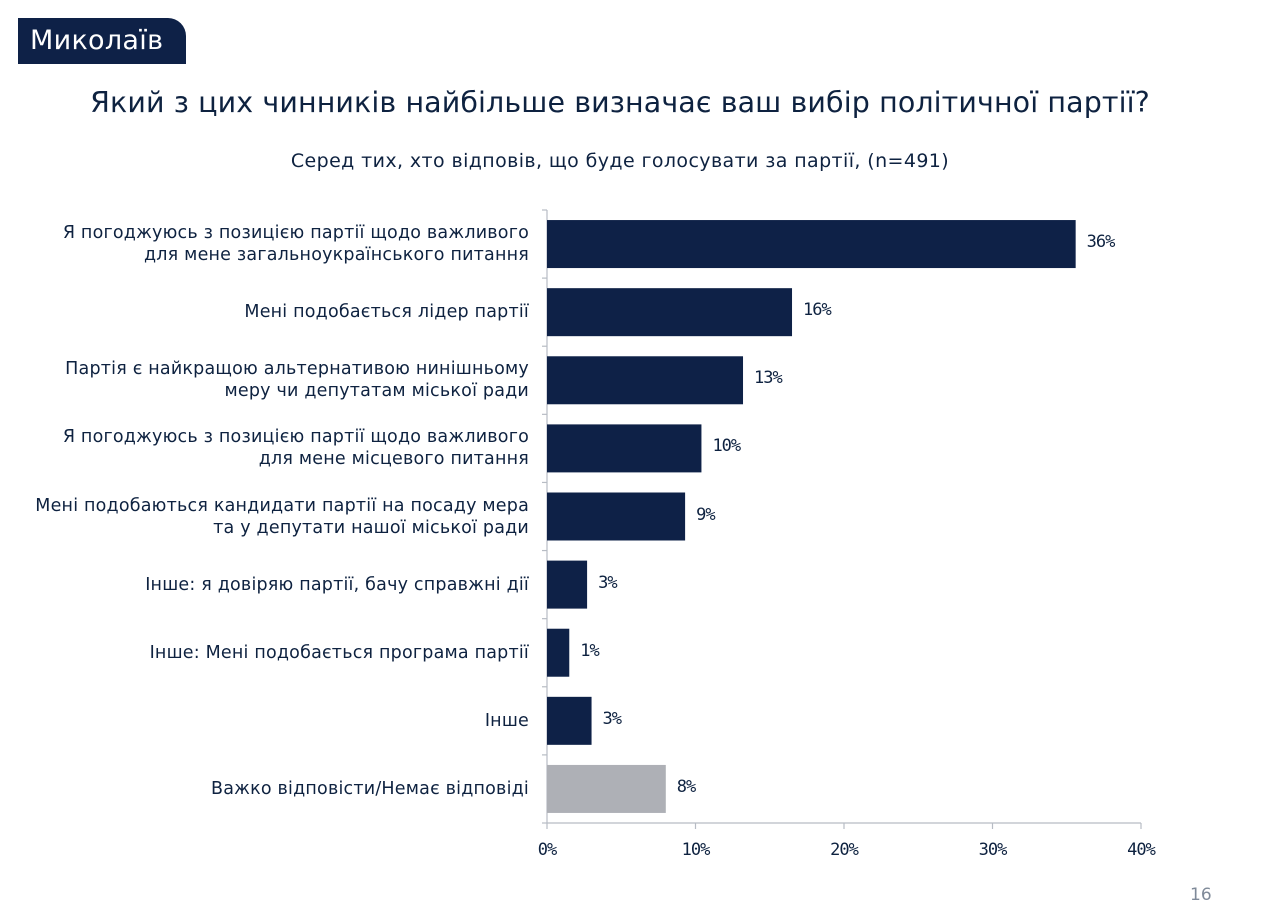 The width and height of the screenshot is (1280, 913). Describe the element at coordinates (370, 788) in the screenshot. I see `category-label-line: Важко відповісти/Немає відповіді` at that location.